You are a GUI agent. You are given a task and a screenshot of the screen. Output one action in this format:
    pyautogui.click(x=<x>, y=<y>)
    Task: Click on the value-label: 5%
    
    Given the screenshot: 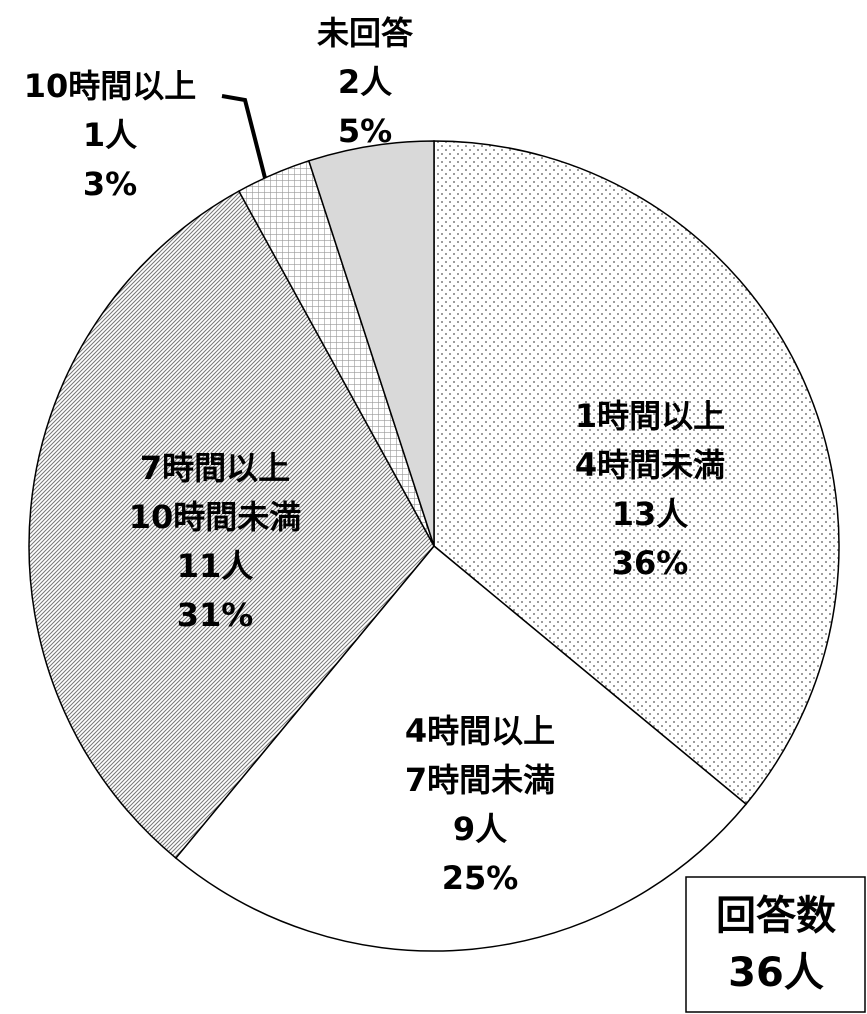 What is the action you would take?
    pyautogui.click(x=365, y=131)
    